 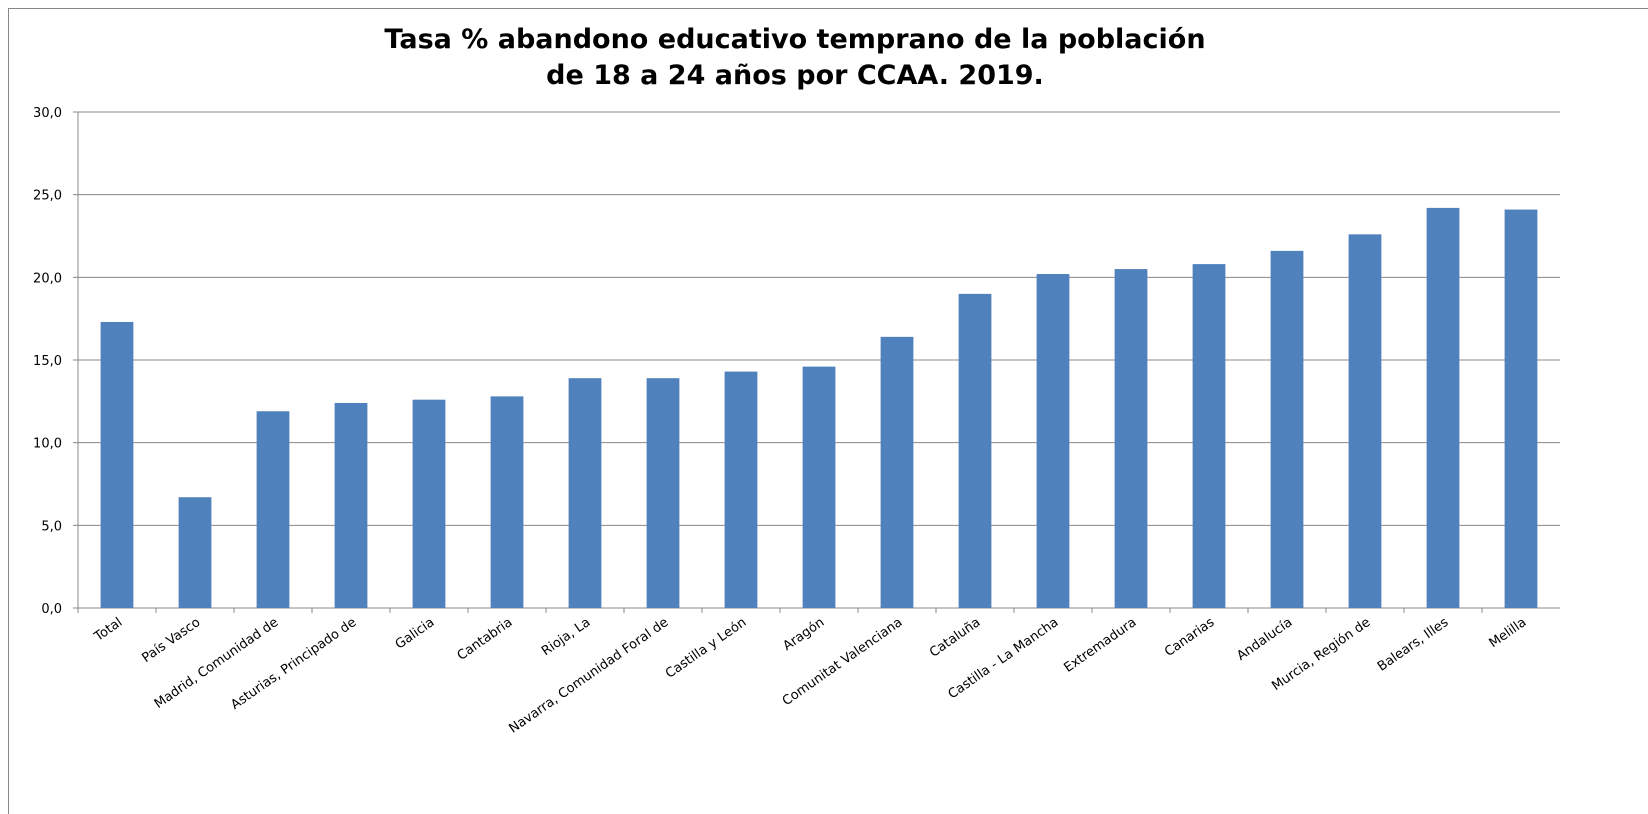 I want to click on x-tick-label: Cantabria, so click(x=485, y=639).